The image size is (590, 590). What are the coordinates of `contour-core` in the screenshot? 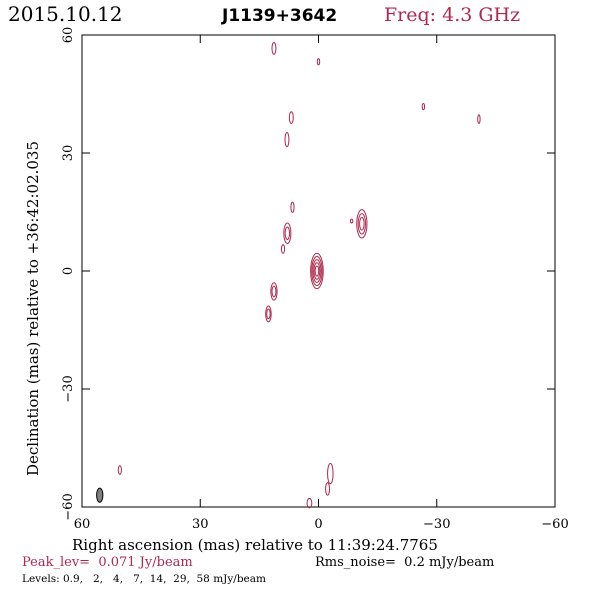 It's located at (317, 271).